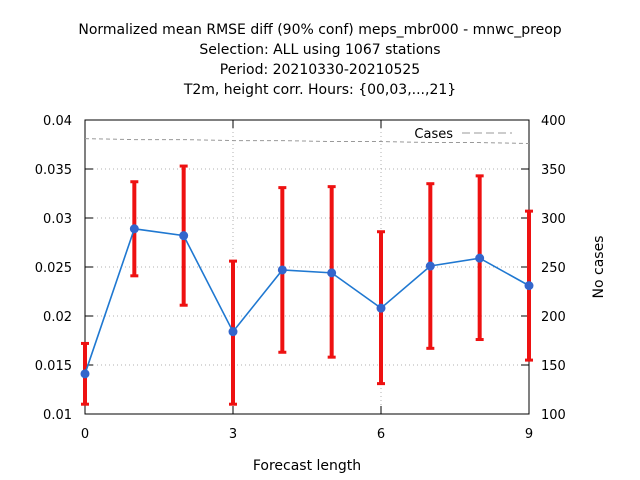  I want to click on x-tick-label: 3, so click(233, 434).